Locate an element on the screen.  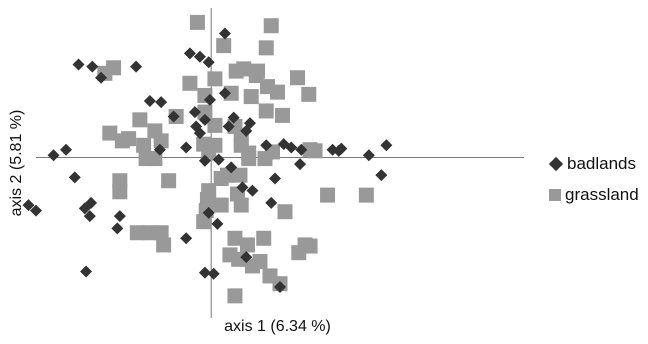
legend: badlands grassland is located at coordinates (593, 181).